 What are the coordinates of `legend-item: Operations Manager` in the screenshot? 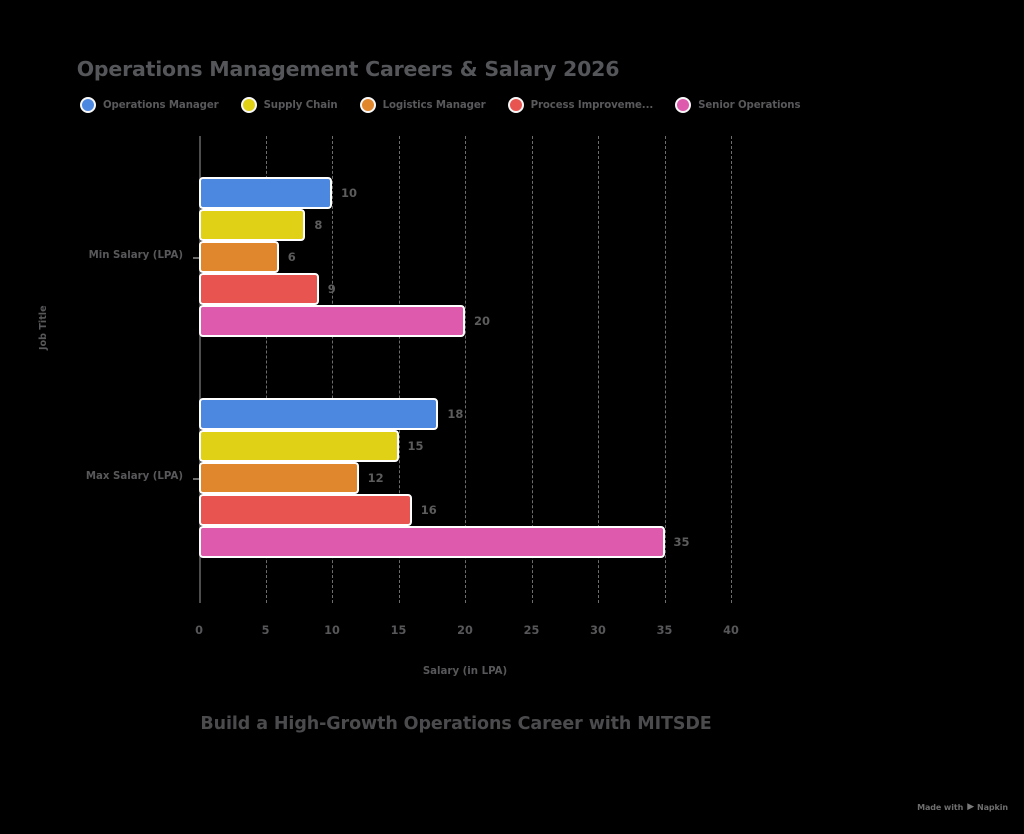 It's located at (149, 105).